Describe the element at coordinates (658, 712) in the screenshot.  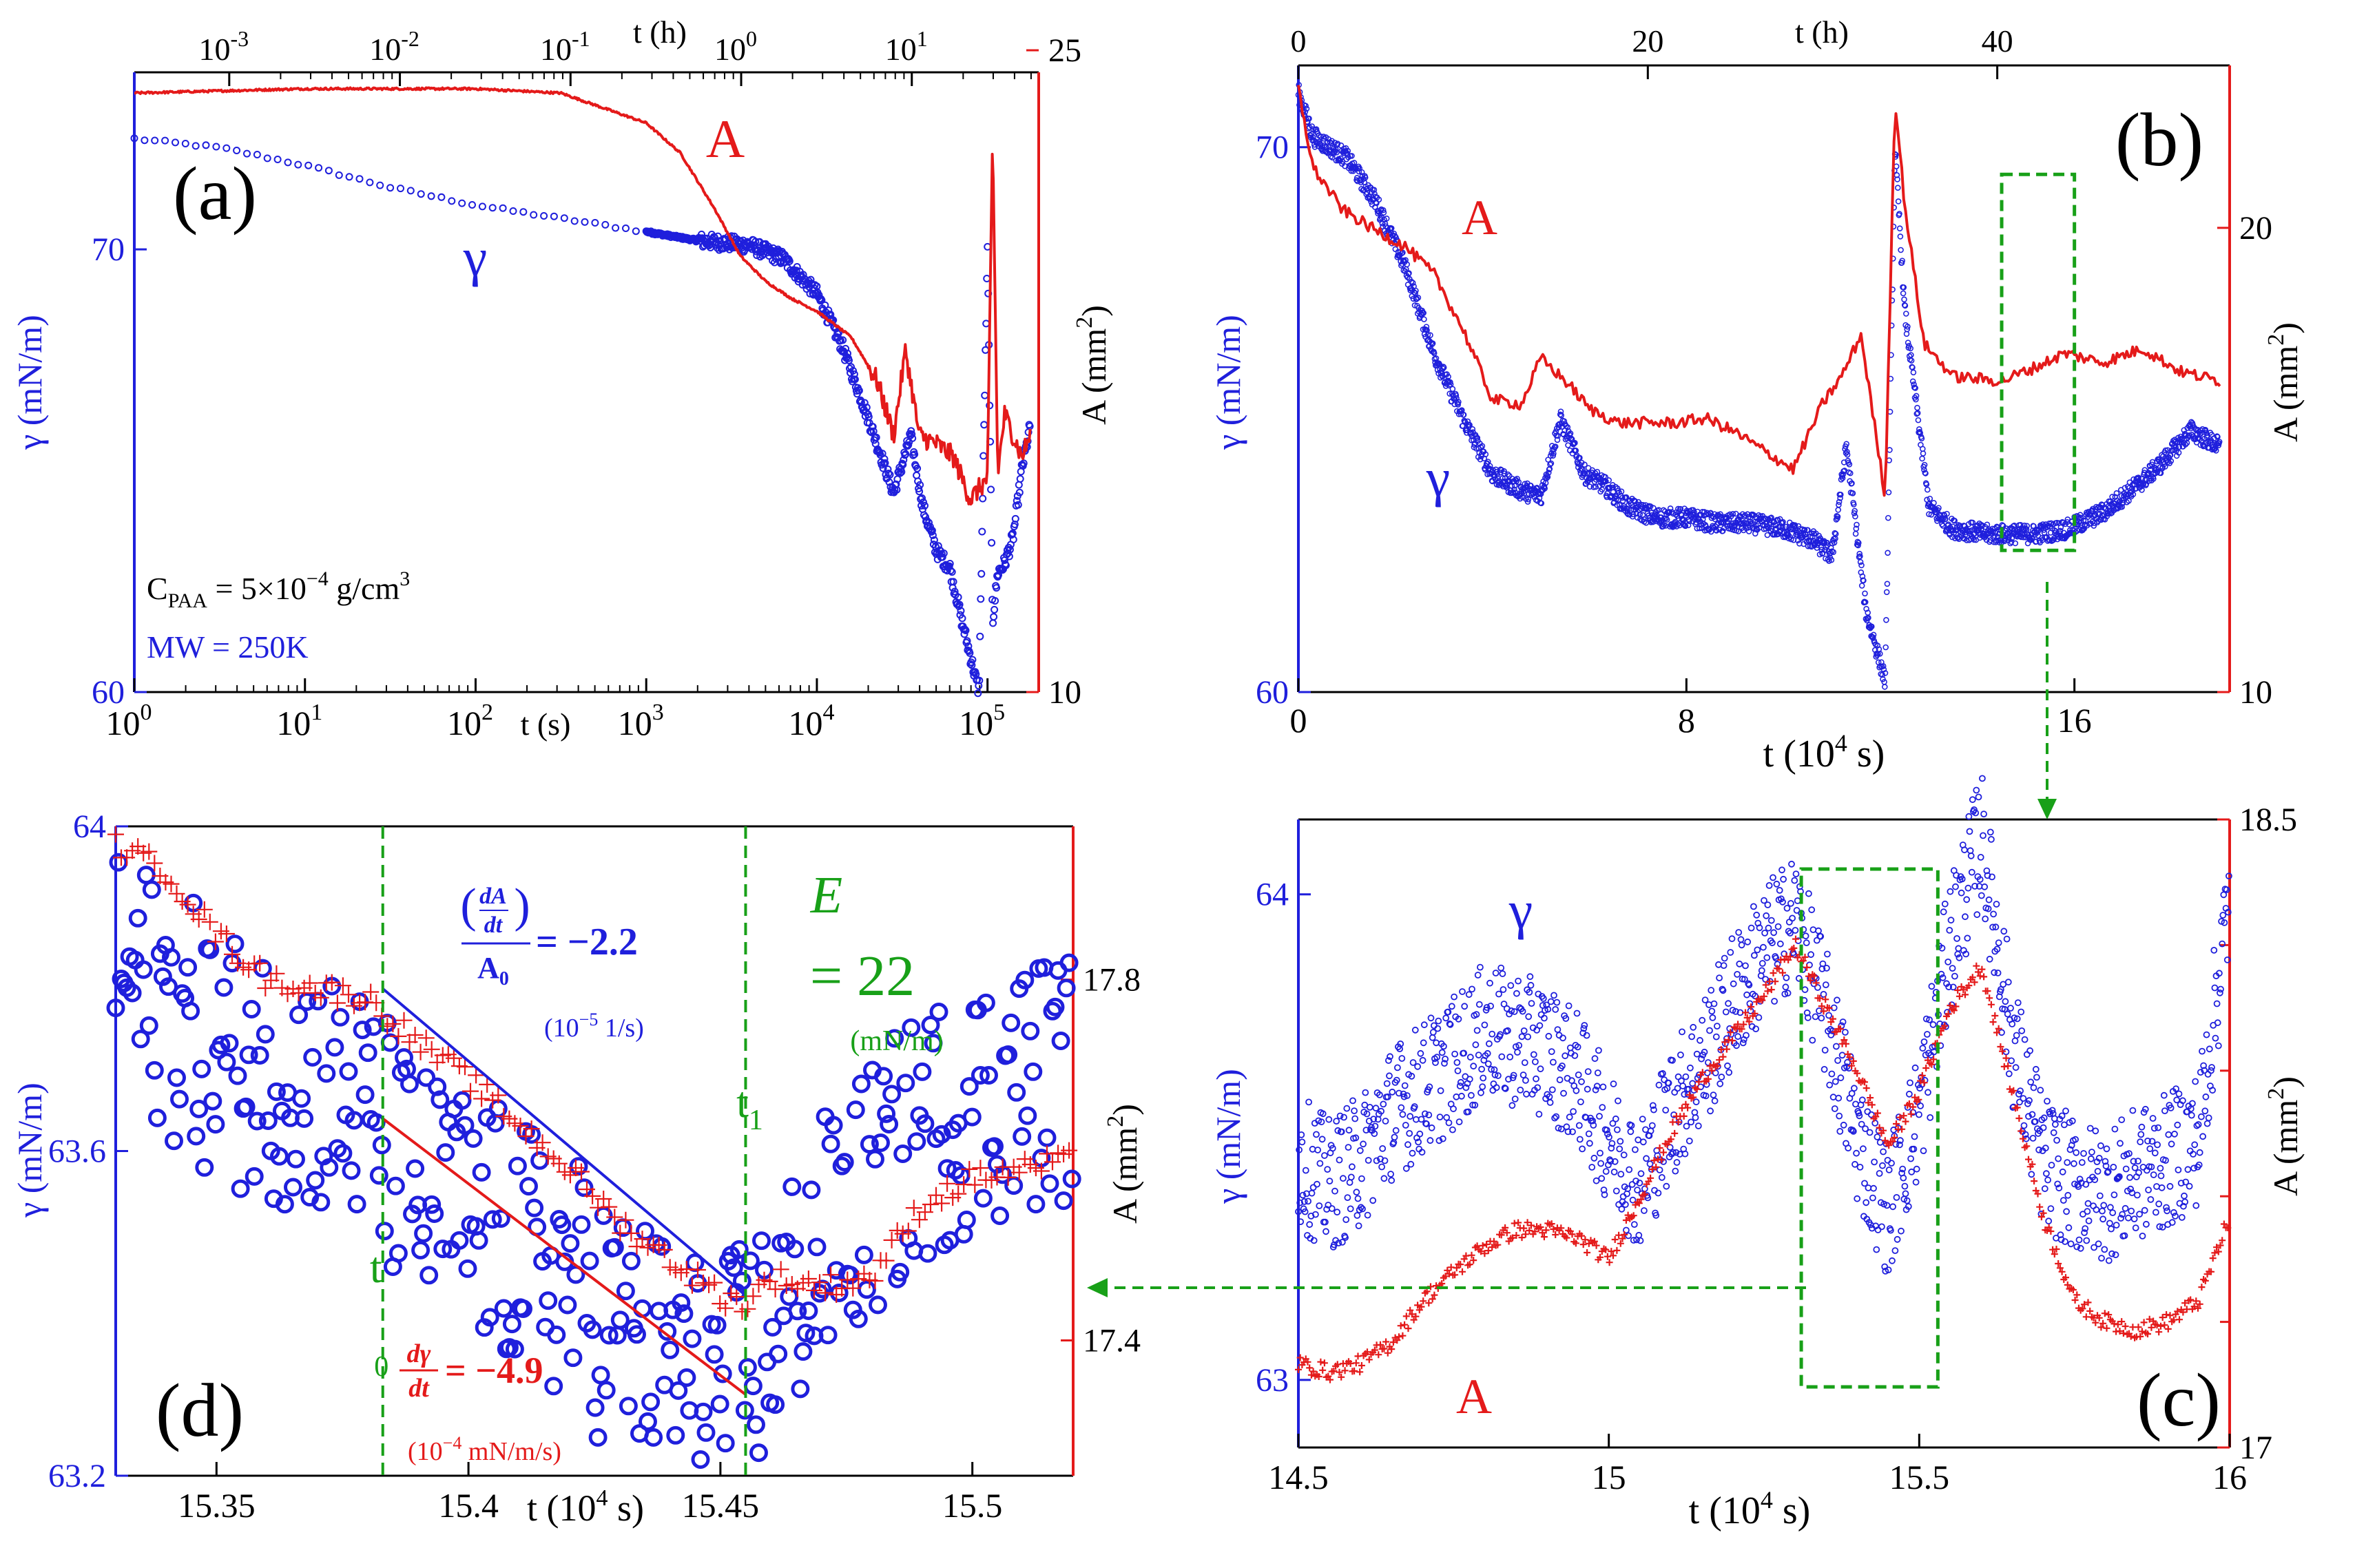
I see `panel-a-xtick-exp: 3` at that location.